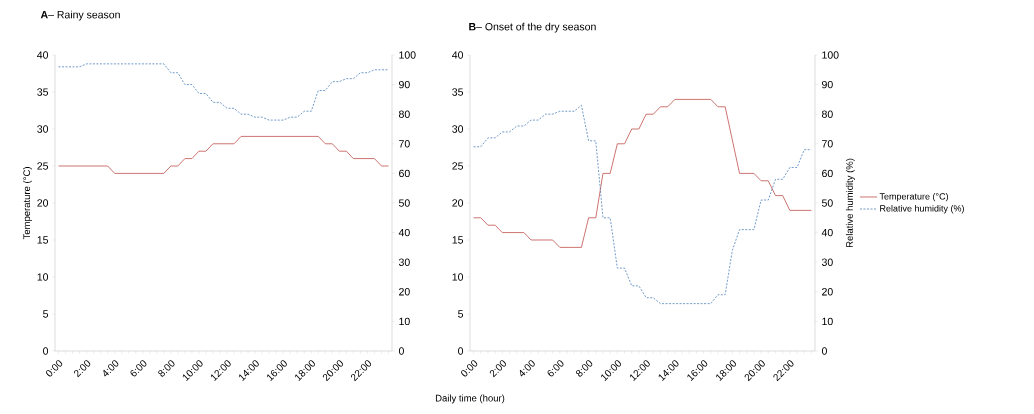 The height and width of the screenshot is (414, 1034). What do you see at coordinates (80, 15) in the screenshot?
I see `chart-title: A– Rainy season` at bounding box center [80, 15].